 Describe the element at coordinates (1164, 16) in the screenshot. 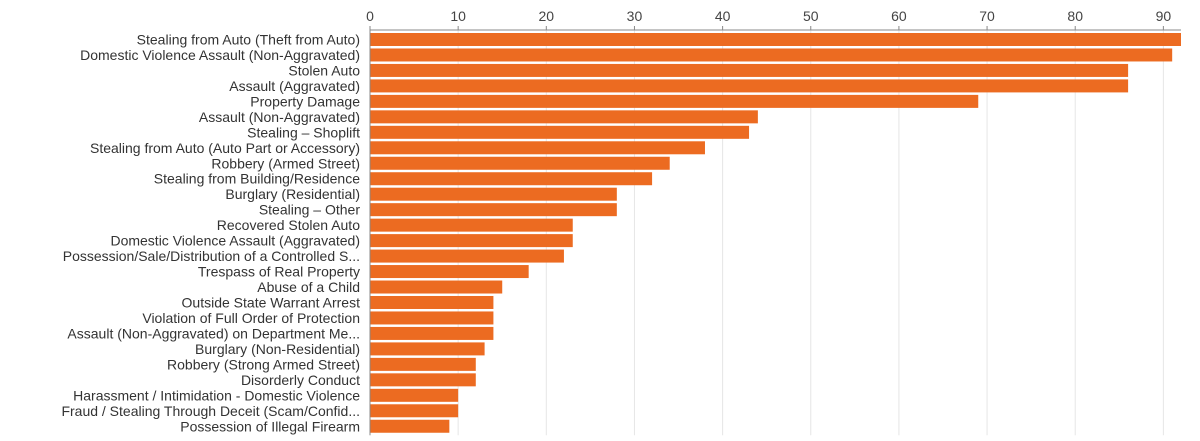

I see `x-tick-label: 90` at that location.